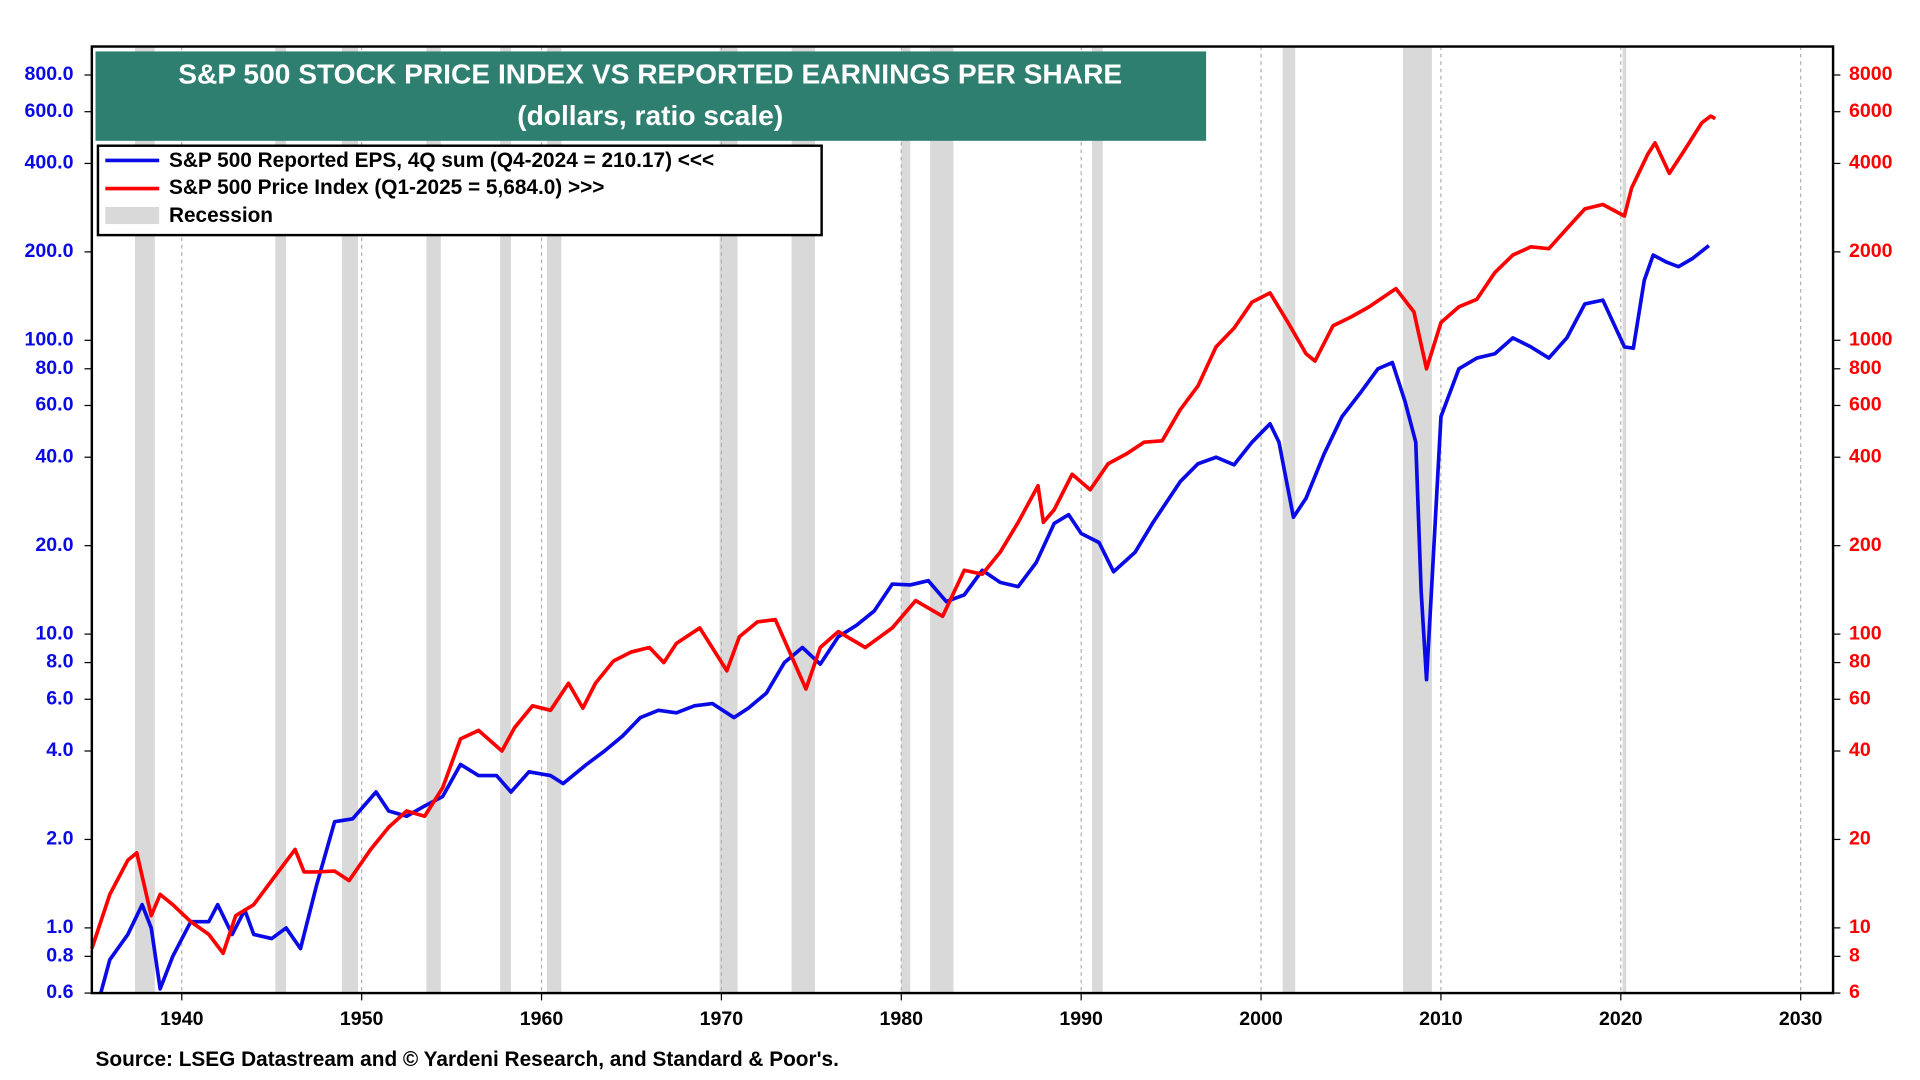 This screenshot has width=1920, height=1080. I want to click on legend-box, so click(459, 190).